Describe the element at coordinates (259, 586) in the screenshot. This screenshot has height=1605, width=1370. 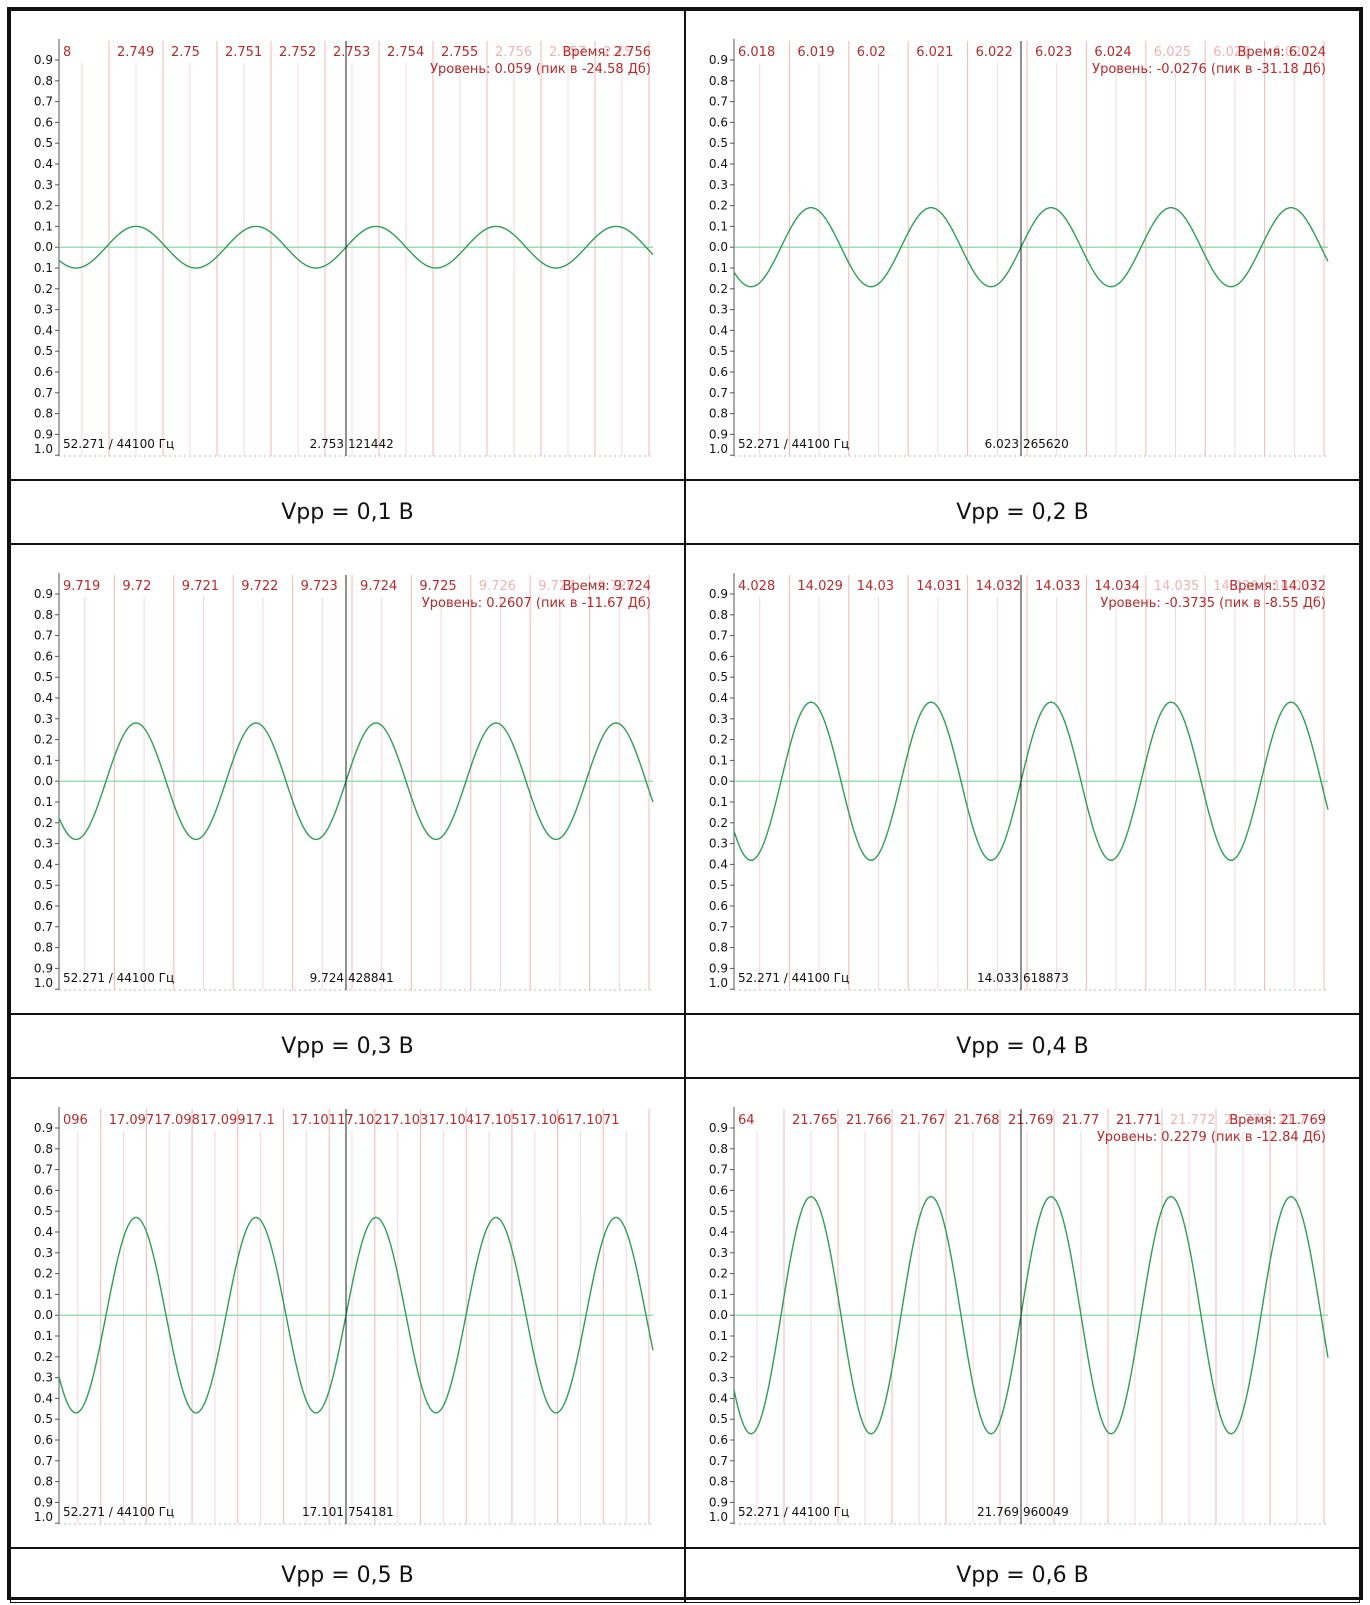
I see `time-marker-label: 9.722` at that location.